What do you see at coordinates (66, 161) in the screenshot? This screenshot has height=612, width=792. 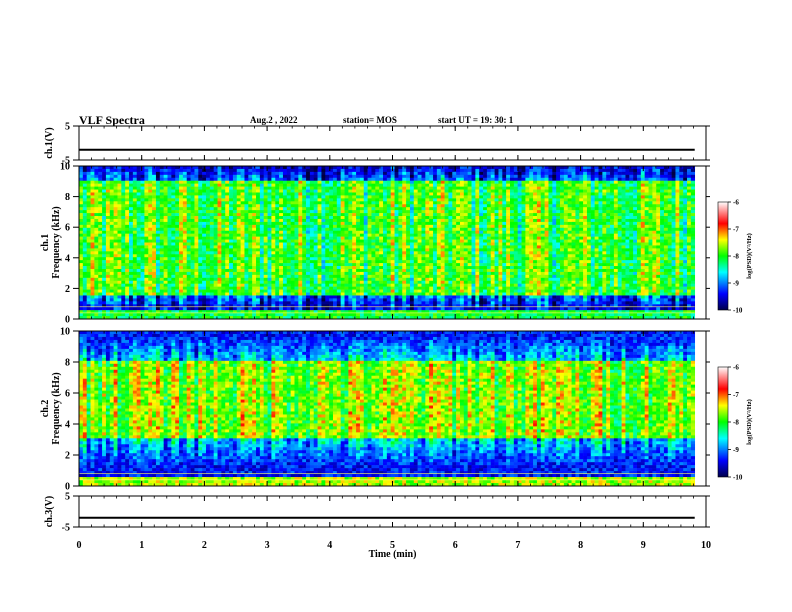 I see `y-tick-label: -5` at bounding box center [66, 161].